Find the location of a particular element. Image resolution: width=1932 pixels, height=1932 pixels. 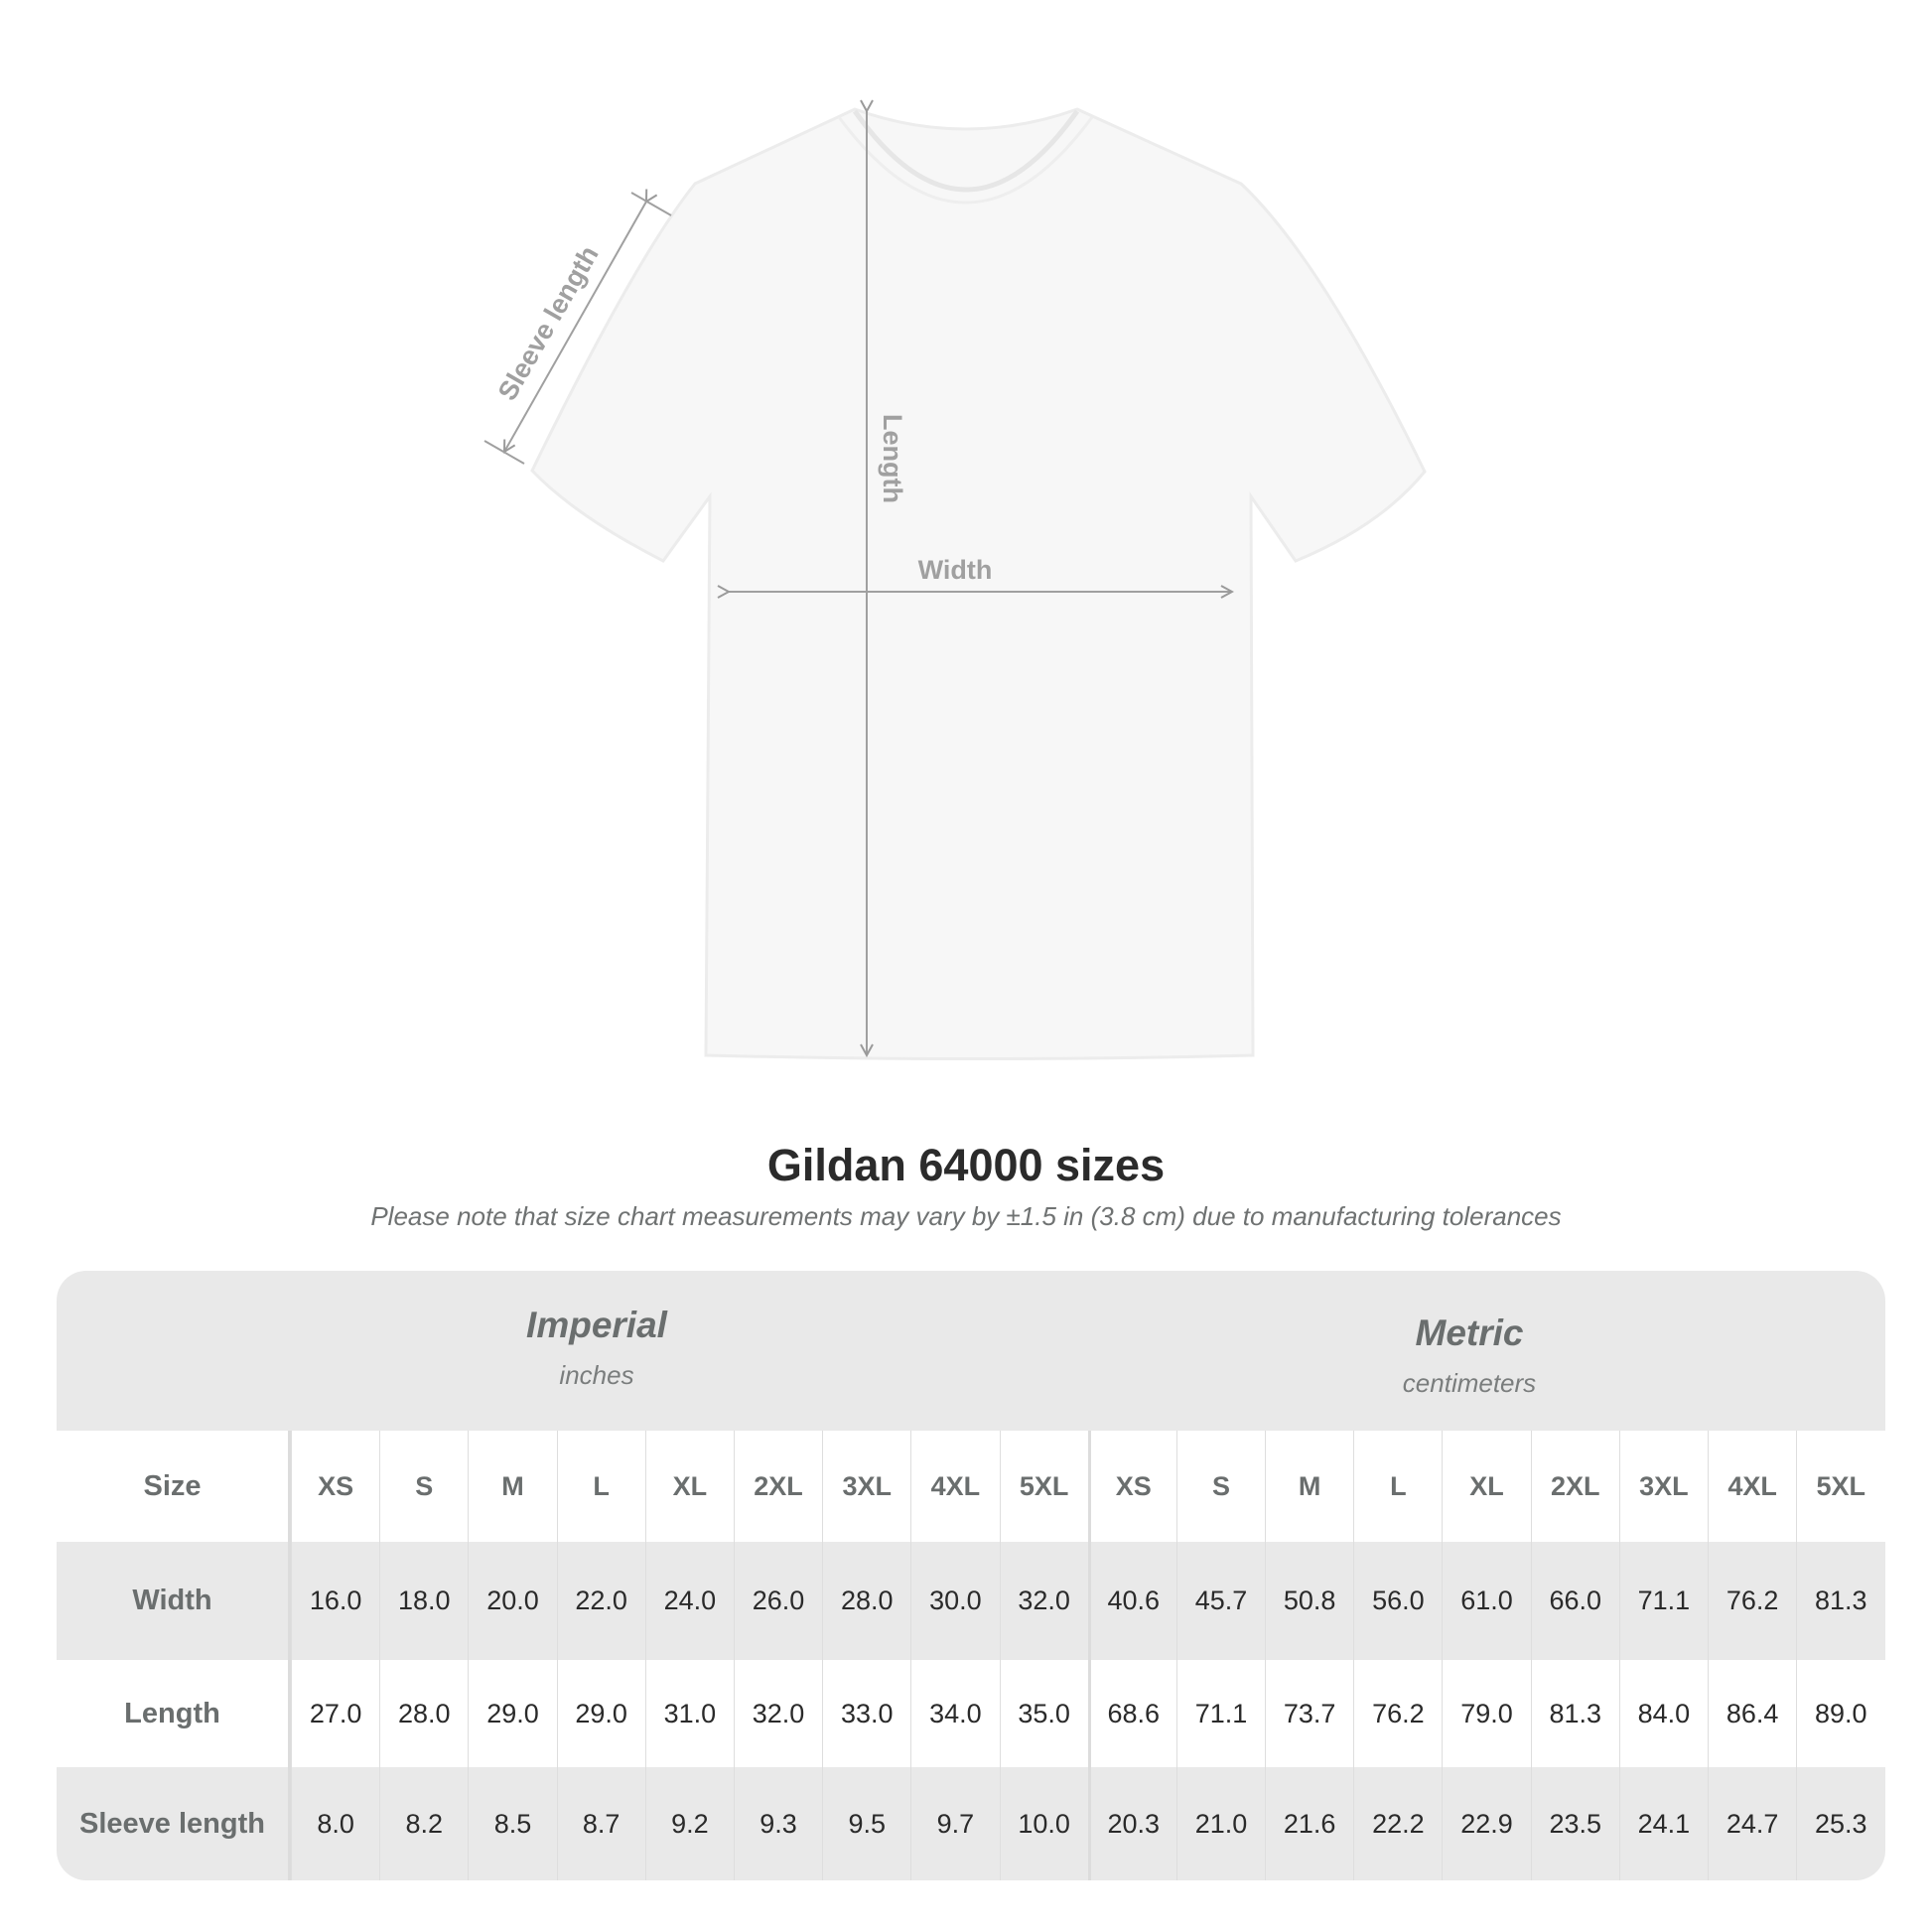

table-cell: 16.0 is located at coordinates (335, 1601).